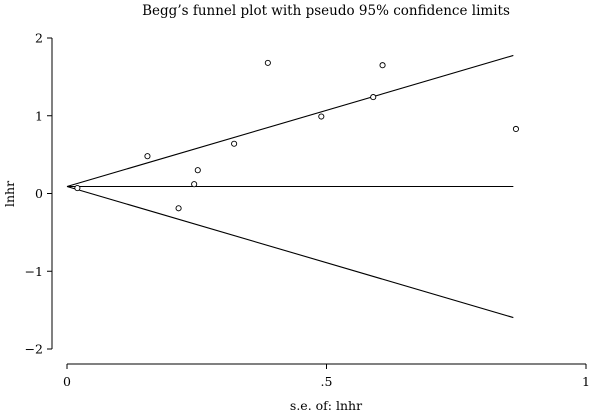 This screenshot has height=416, width=600. What do you see at coordinates (326, 405) in the screenshot?
I see `x-axis-label: s.e. of: lnhr` at bounding box center [326, 405].